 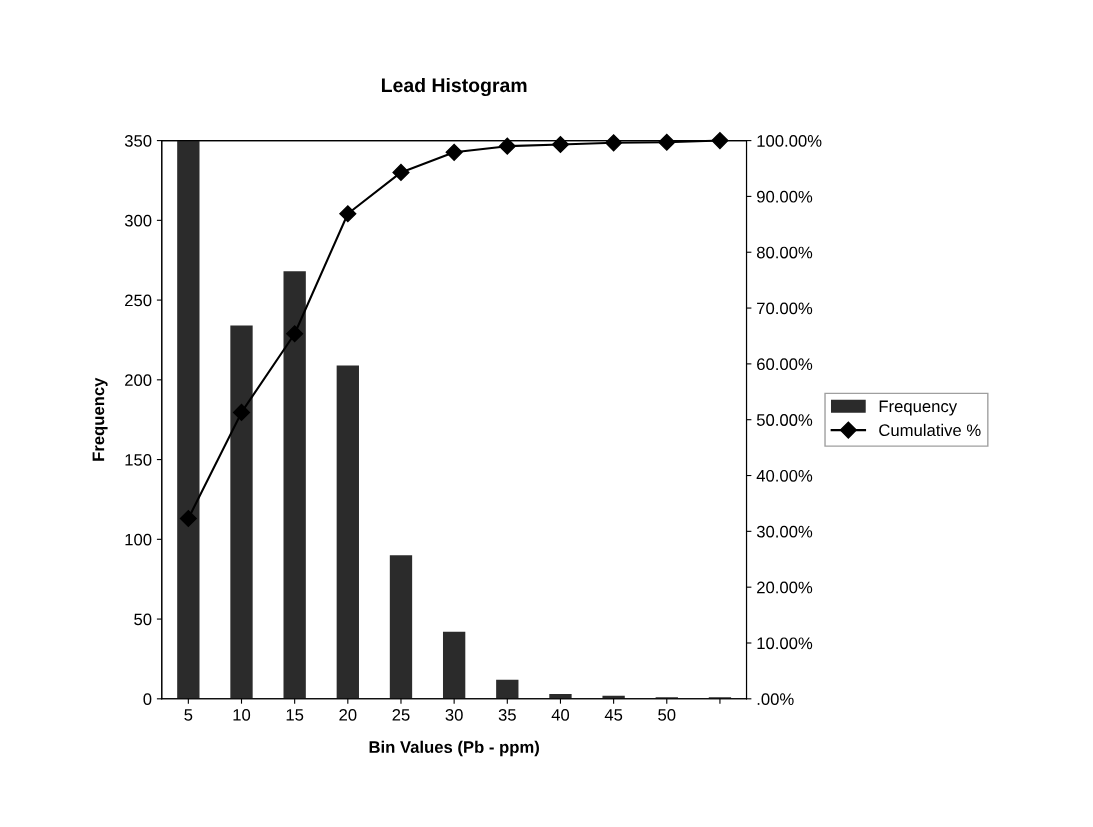 What do you see at coordinates (785, 308) in the screenshot?
I see `y2-tick-label: 70.00%` at bounding box center [785, 308].